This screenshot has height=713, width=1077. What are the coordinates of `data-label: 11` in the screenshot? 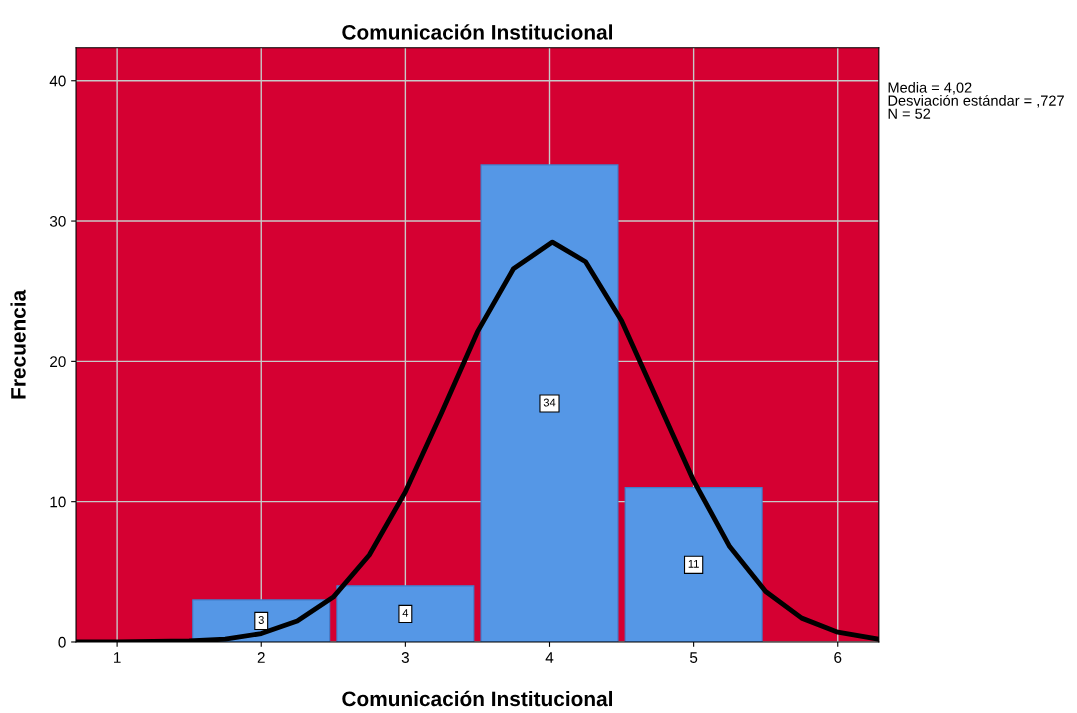 It's located at (693, 564).